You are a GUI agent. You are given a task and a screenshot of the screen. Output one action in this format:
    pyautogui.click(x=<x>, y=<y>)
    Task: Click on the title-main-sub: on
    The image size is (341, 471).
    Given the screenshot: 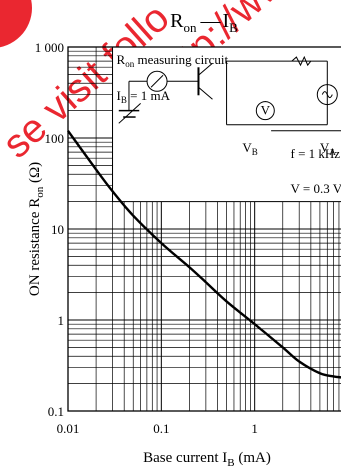 What is the action you would take?
    pyautogui.click(x=191, y=27)
    